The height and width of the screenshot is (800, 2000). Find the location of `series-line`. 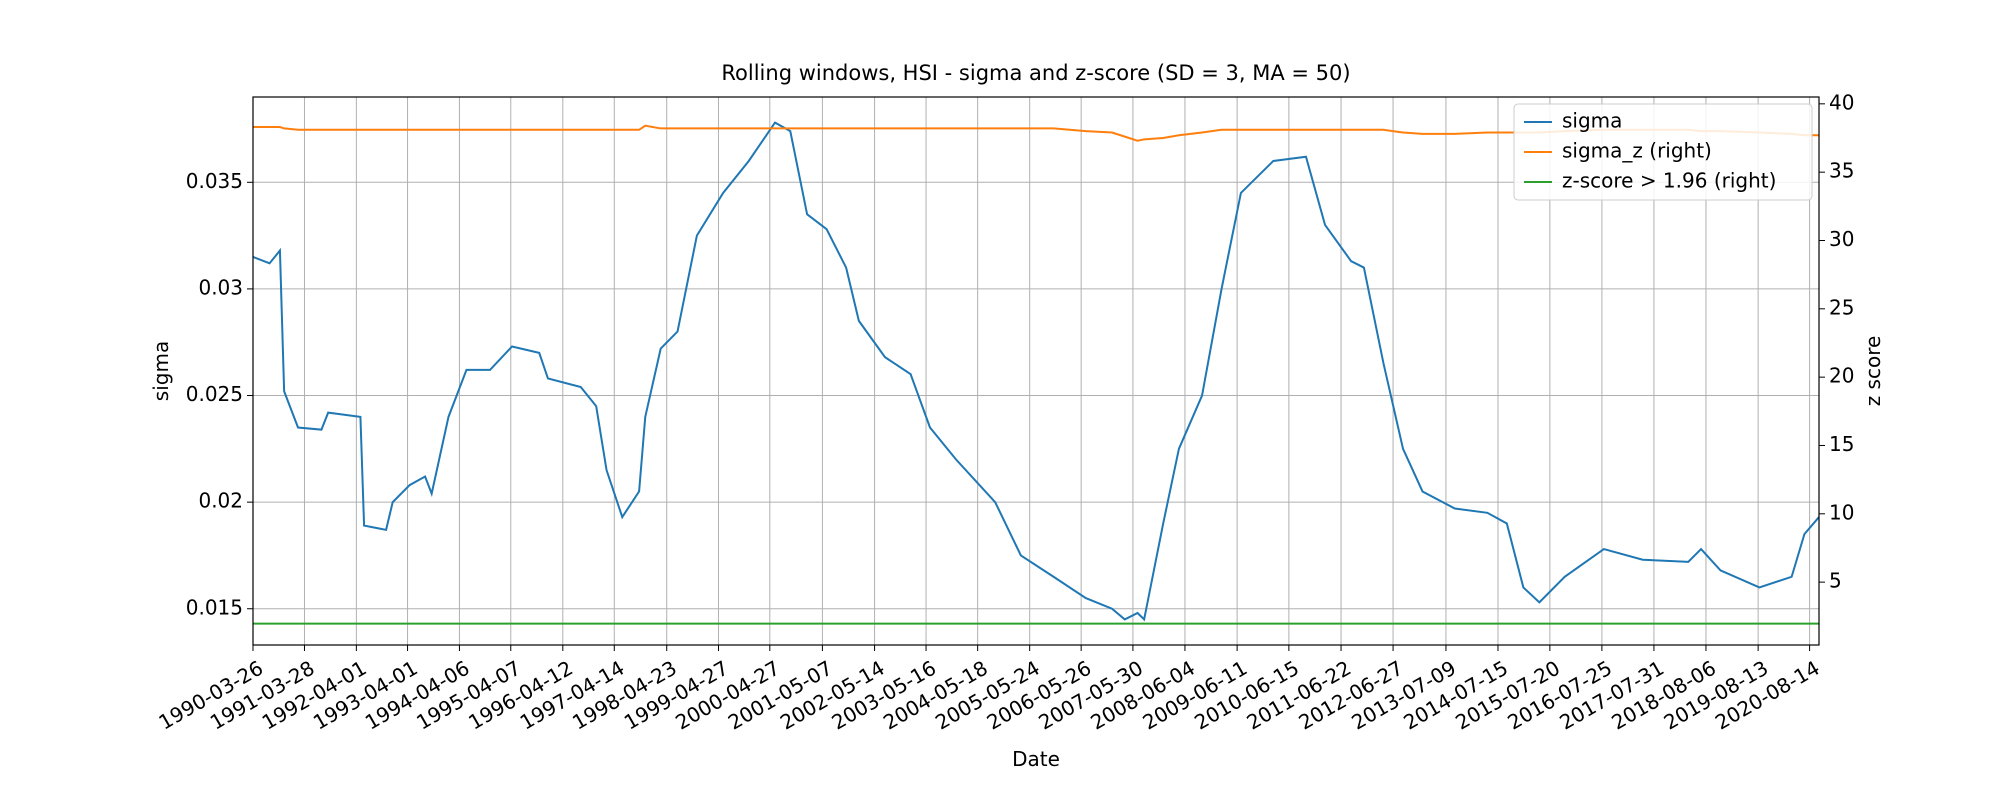

series-line is located at coordinates (1036, 133).